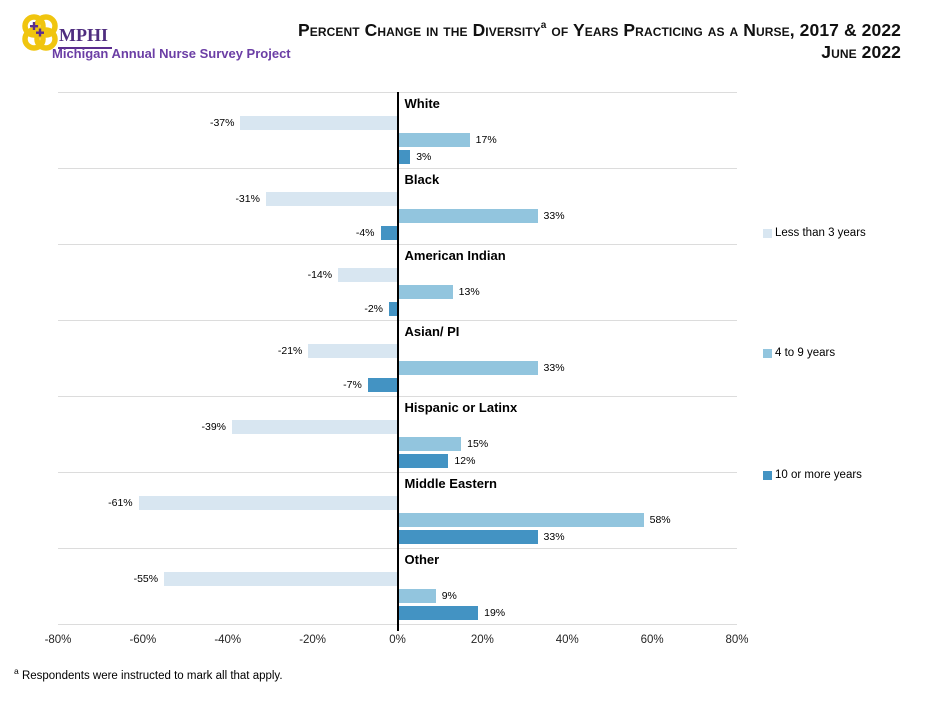 This screenshot has width=926, height=702. What do you see at coordinates (247, 199) in the screenshot?
I see `bar-value-label: -31%` at bounding box center [247, 199].